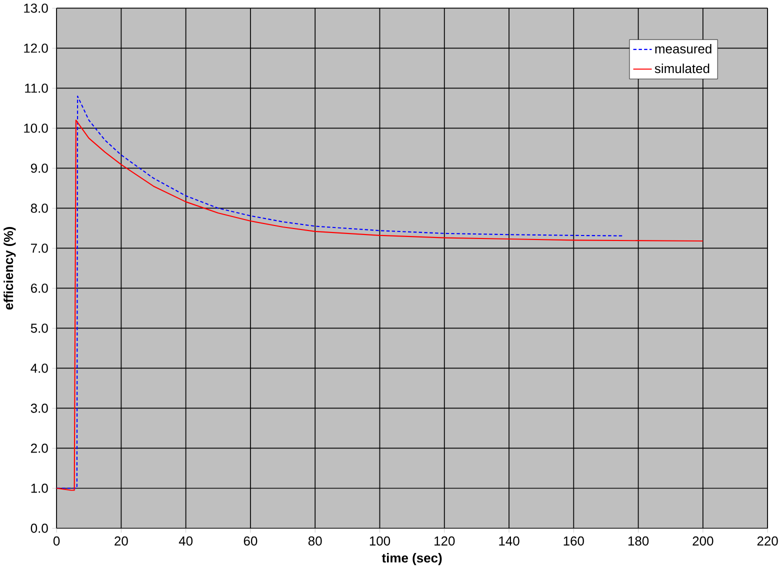  Describe the element at coordinates (39, 448) in the screenshot. I see `y-tick-label: 2.0` at that location.